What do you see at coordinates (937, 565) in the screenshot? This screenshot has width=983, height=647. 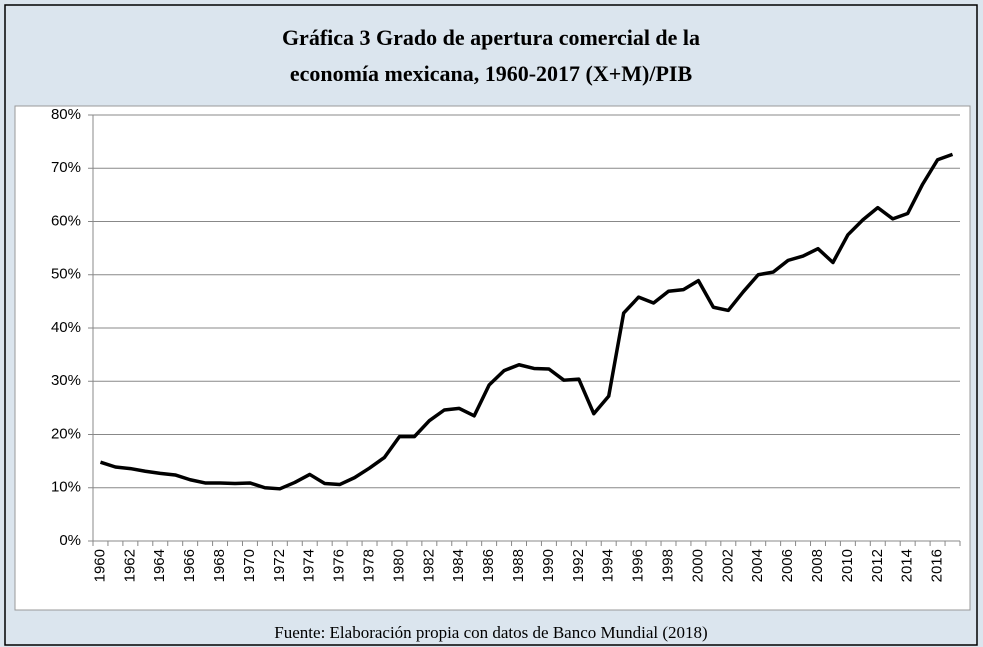 I see `x-tick-label: 2016` at bounding box center [937, 565].